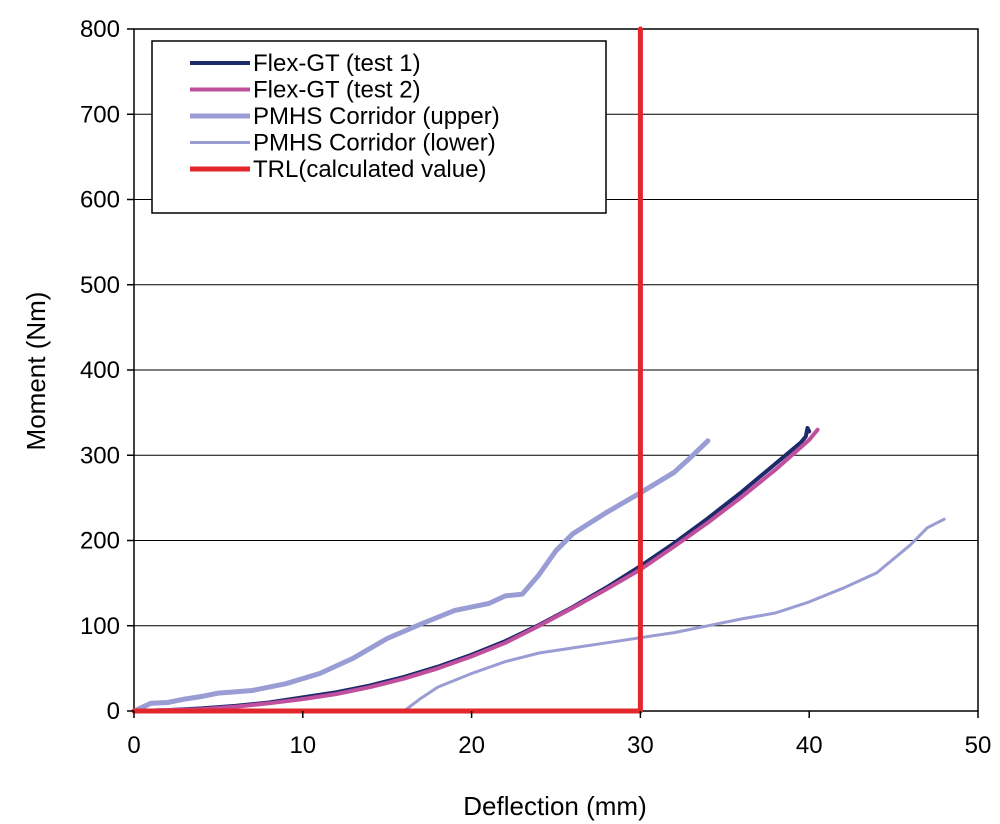 Image resolution: width=1000 pixels, height=824 pixels. I want to click on legend-label-4: TRL(calculated value), so click(369, 169).